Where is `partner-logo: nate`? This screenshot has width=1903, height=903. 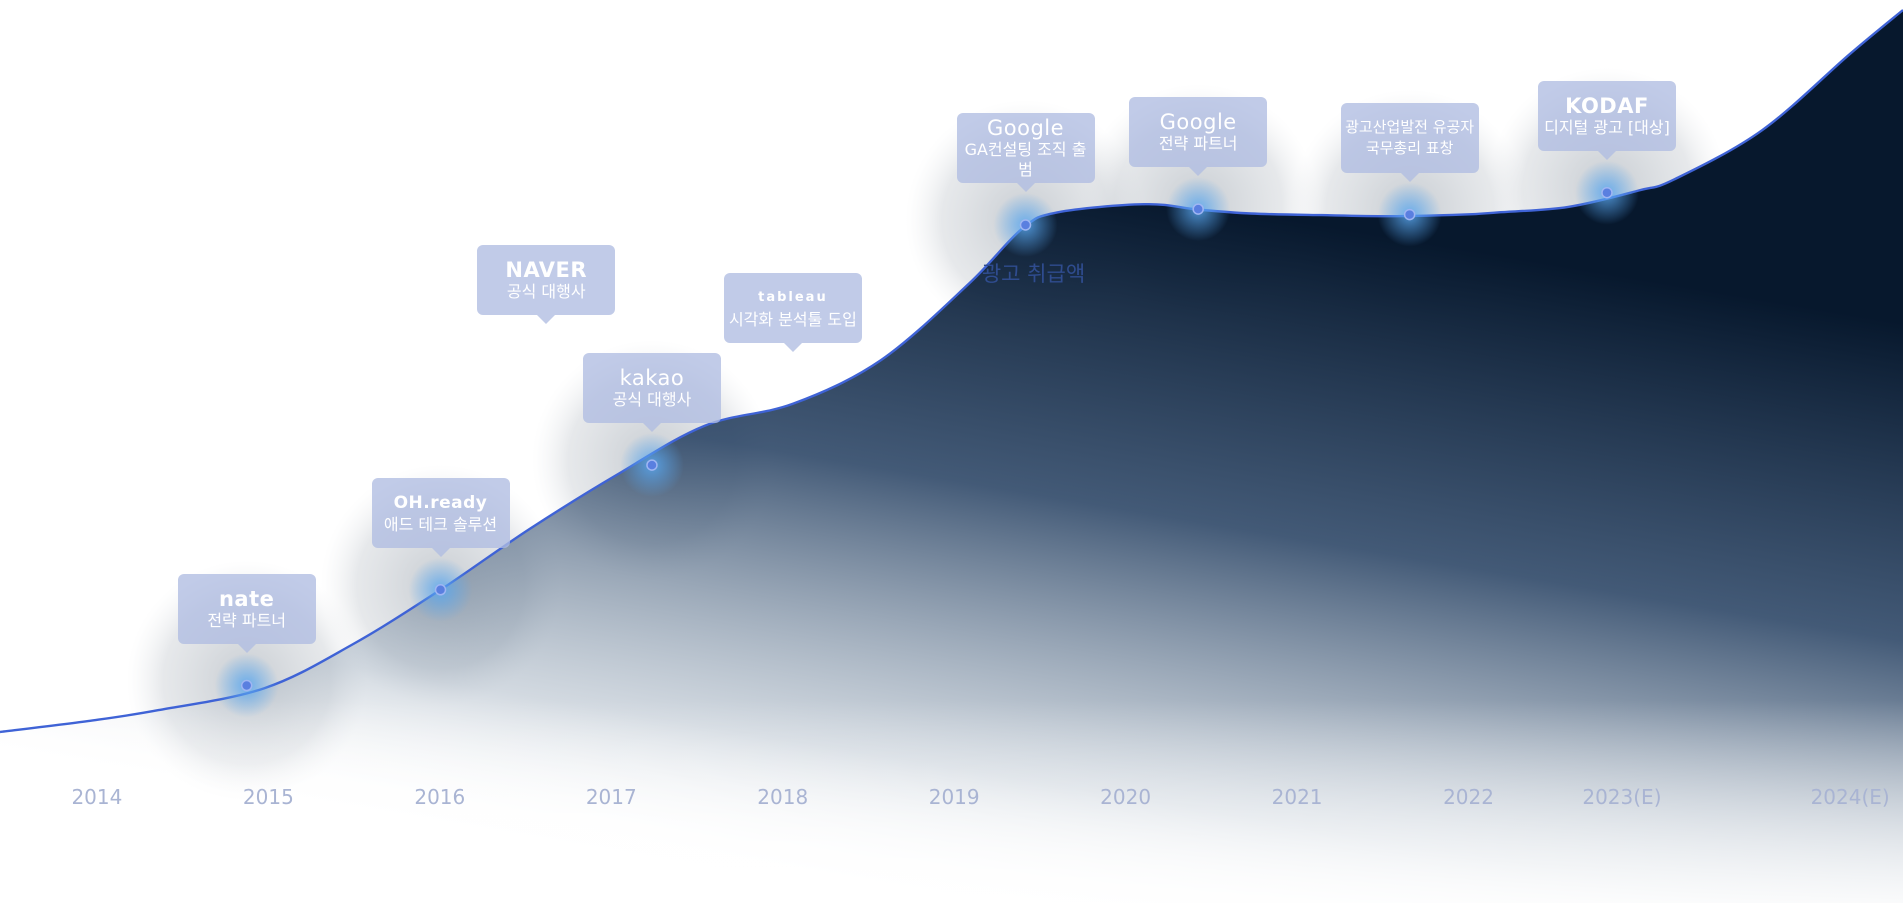
partner-logo: nate is located at coordinates (246, 598).